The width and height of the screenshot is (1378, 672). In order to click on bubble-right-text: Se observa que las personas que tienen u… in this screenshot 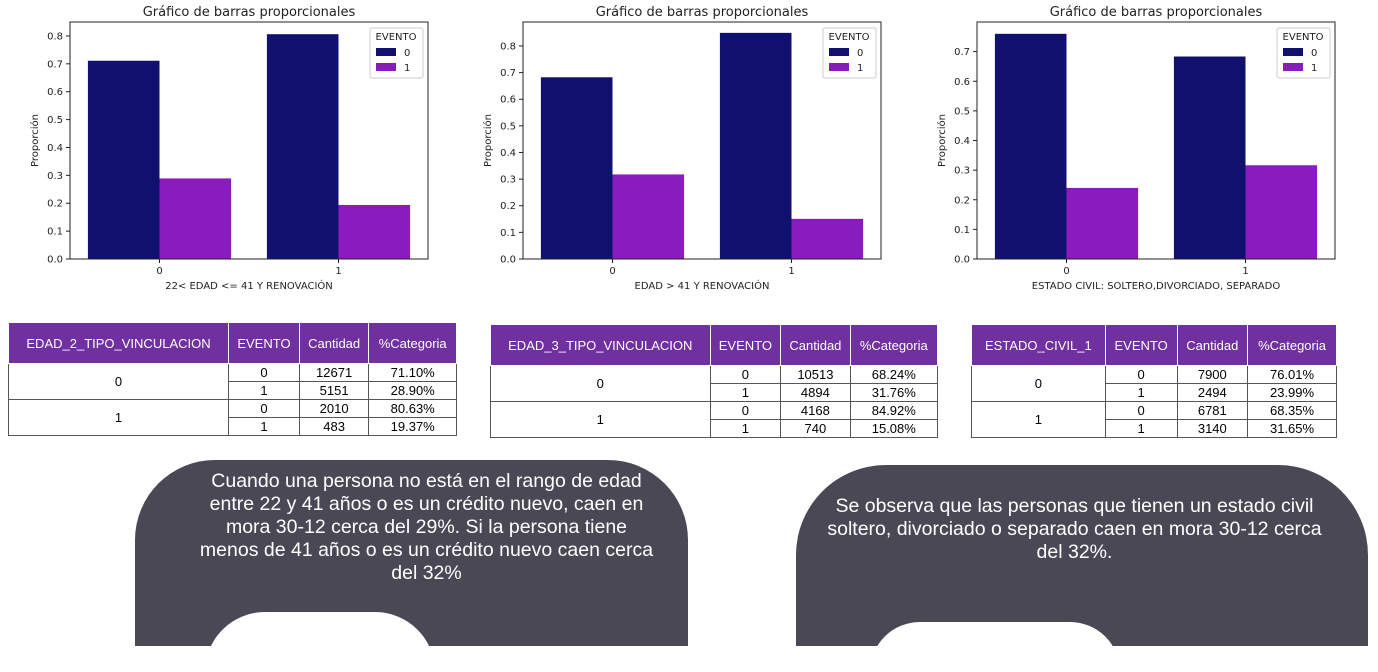, I will do `click(1074, 529)`.